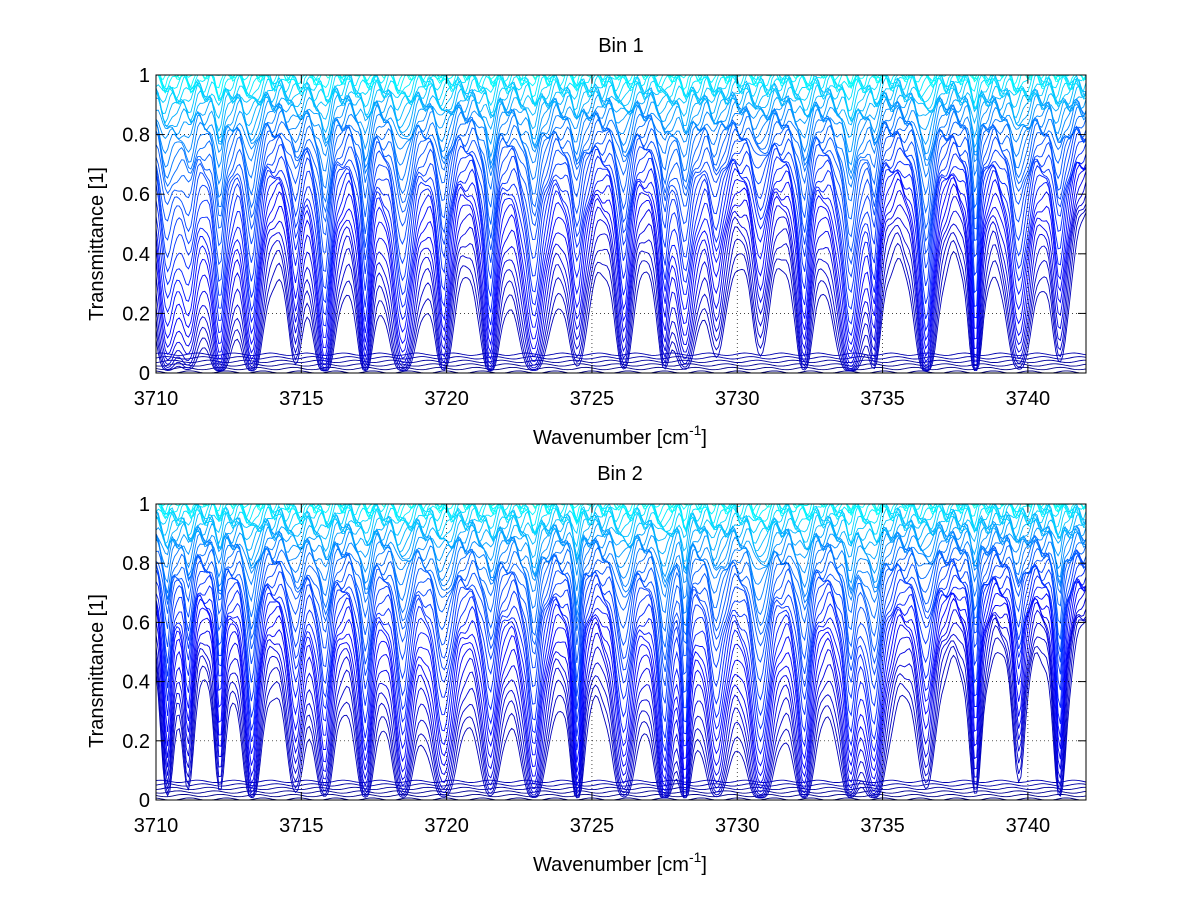 The height and width of the screenshot is (901, 1200). I want to click on x-tick-label: 3730, so click(737, 399).